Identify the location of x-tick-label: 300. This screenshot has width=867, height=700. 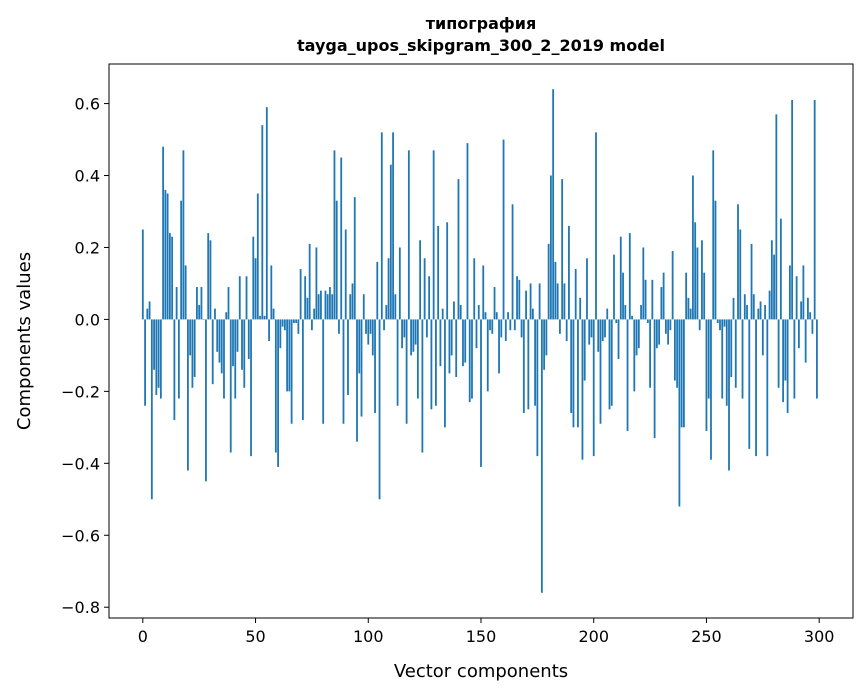
(819, 636).